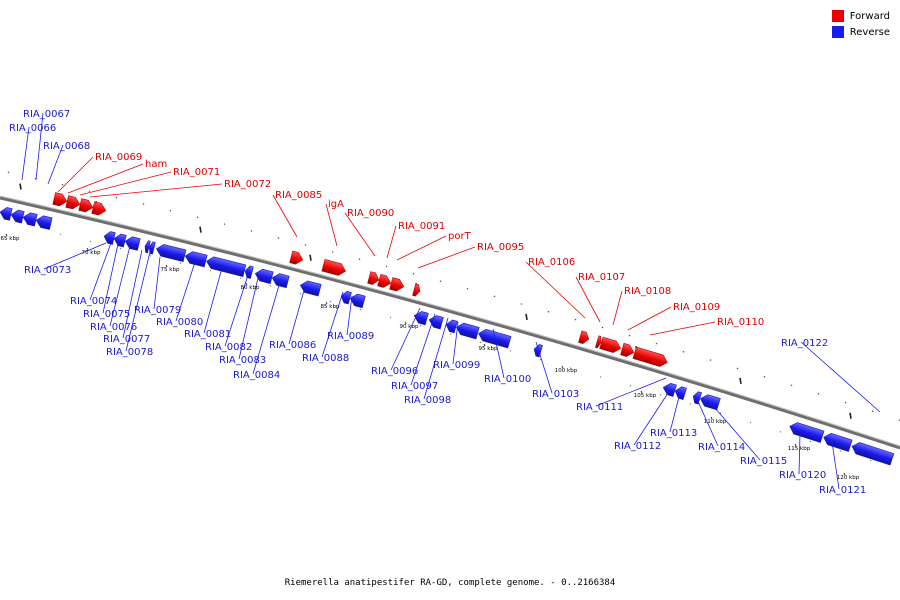  I want to click on forward-gene-label: RIA_0107, so click(601, 277).